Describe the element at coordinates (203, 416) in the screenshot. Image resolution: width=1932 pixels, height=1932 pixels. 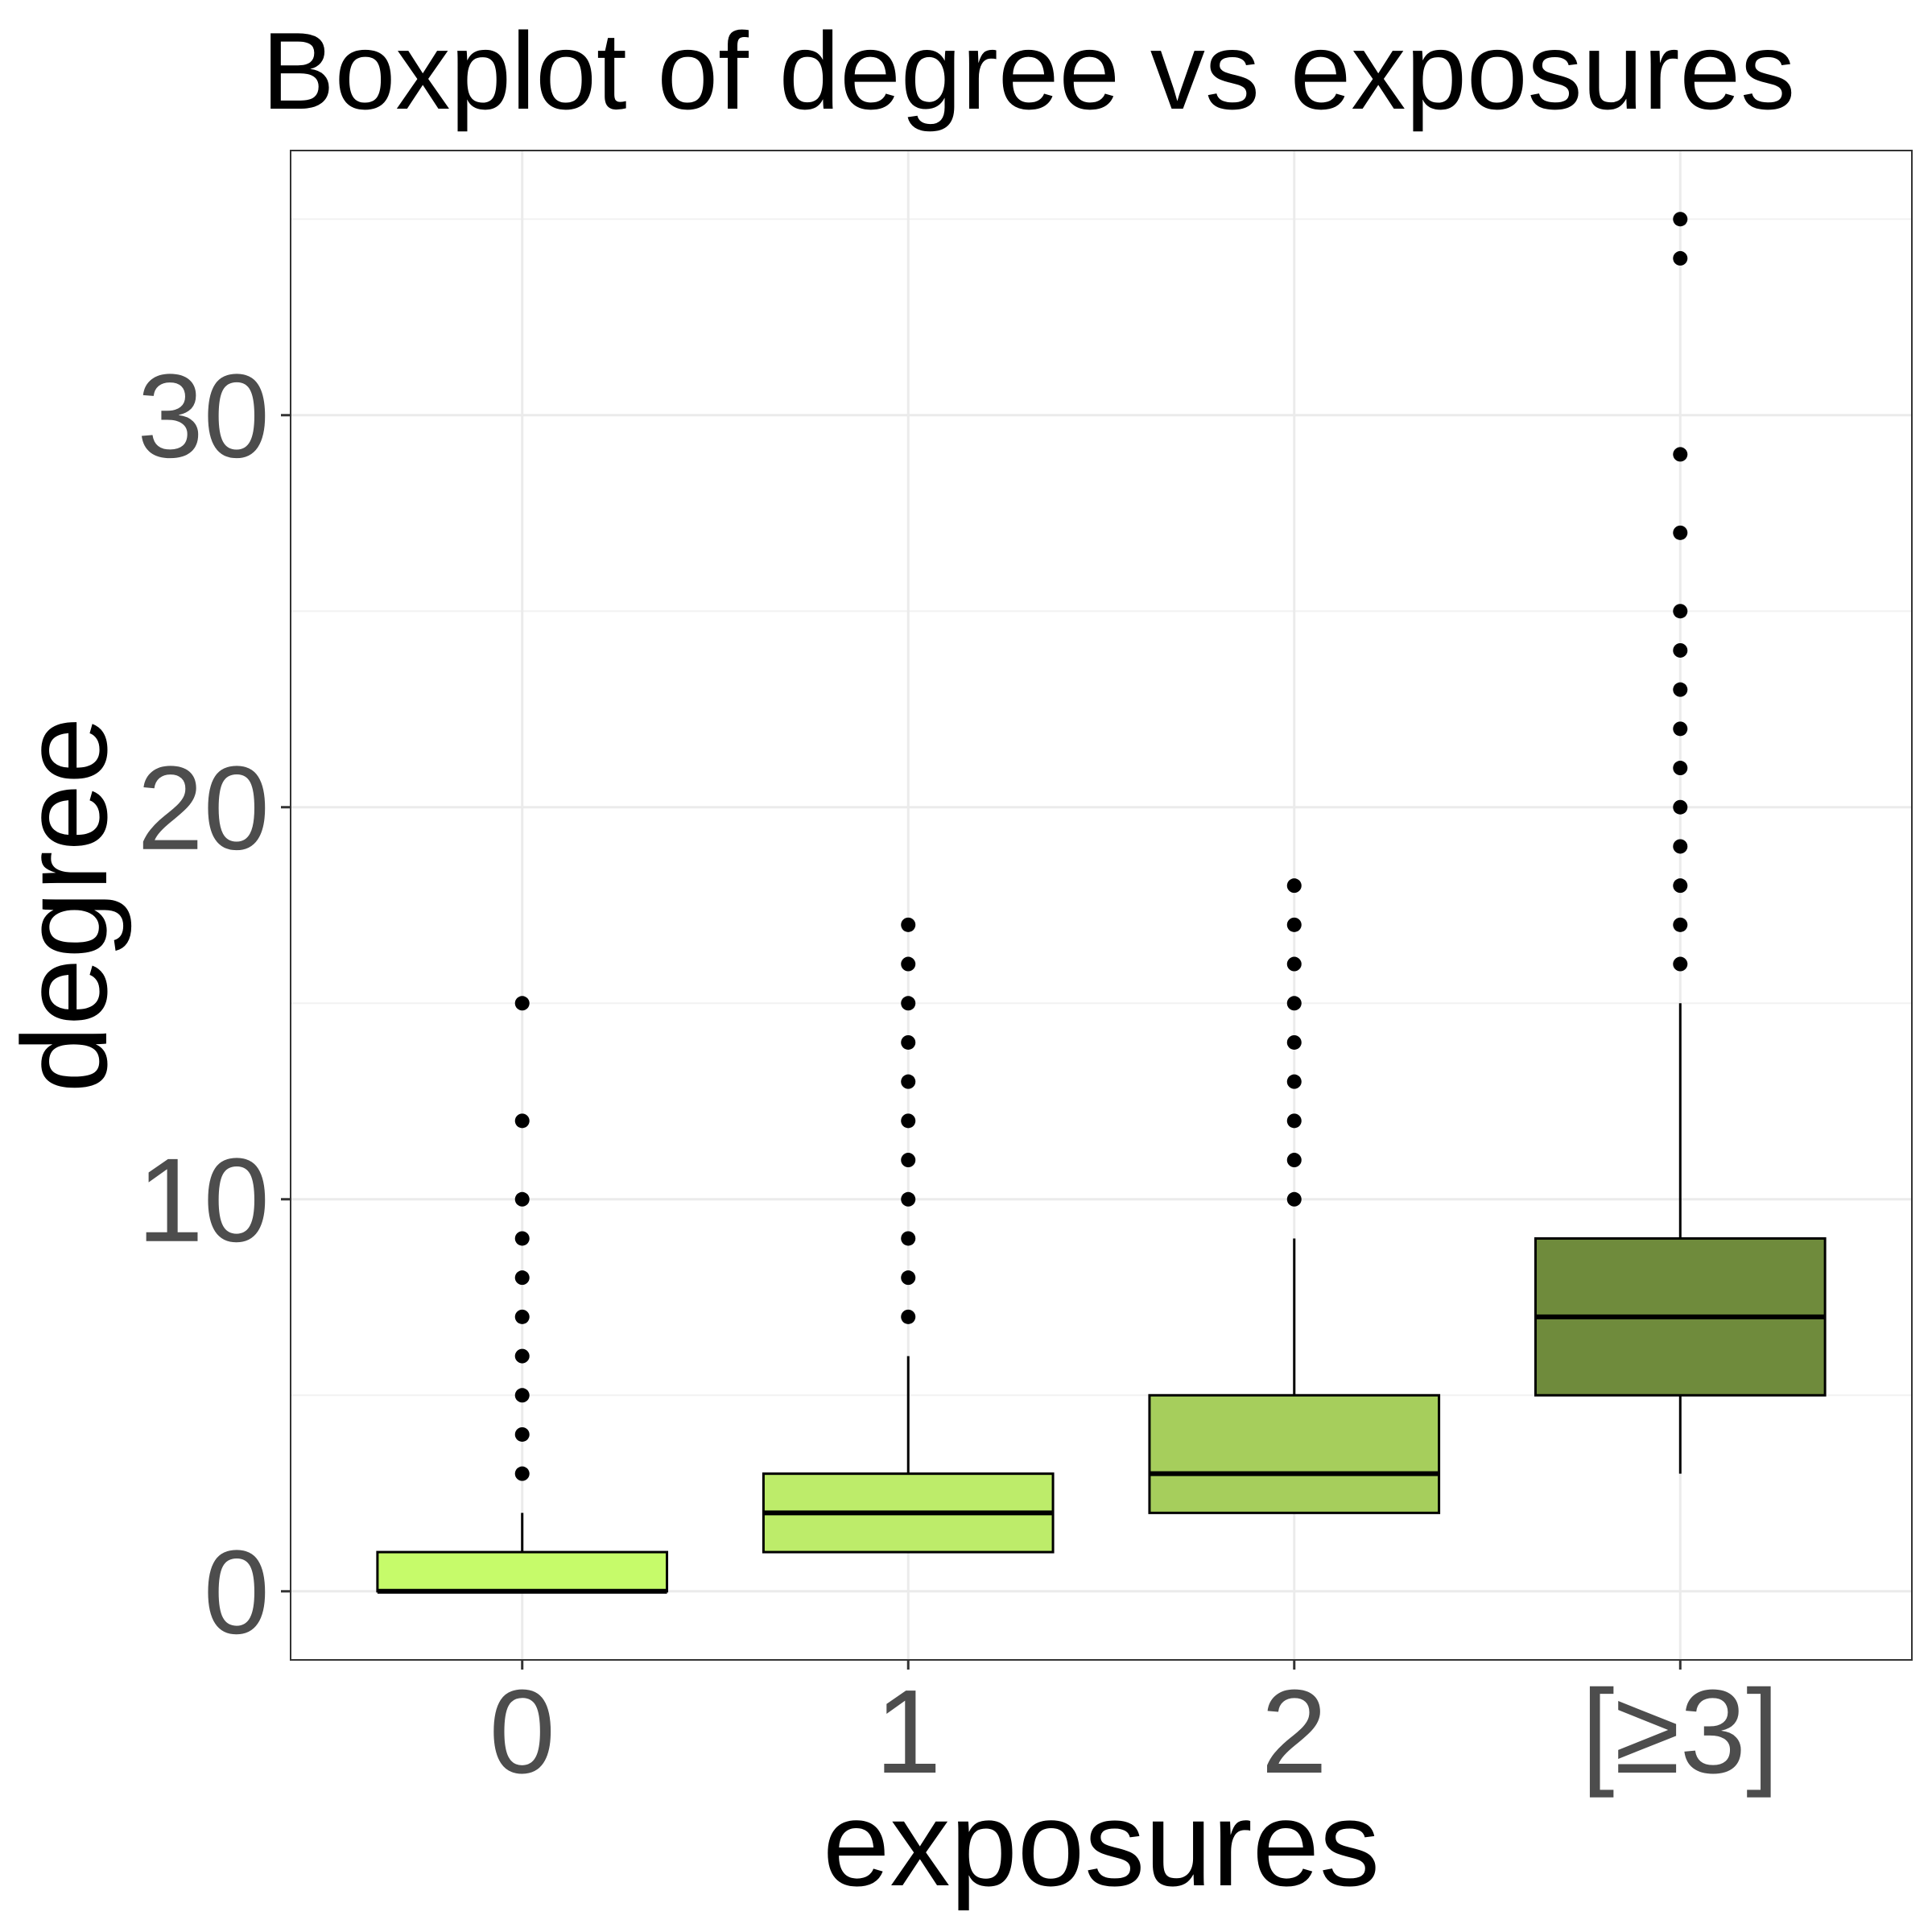
I see `y-tick-label: 30` at that location.